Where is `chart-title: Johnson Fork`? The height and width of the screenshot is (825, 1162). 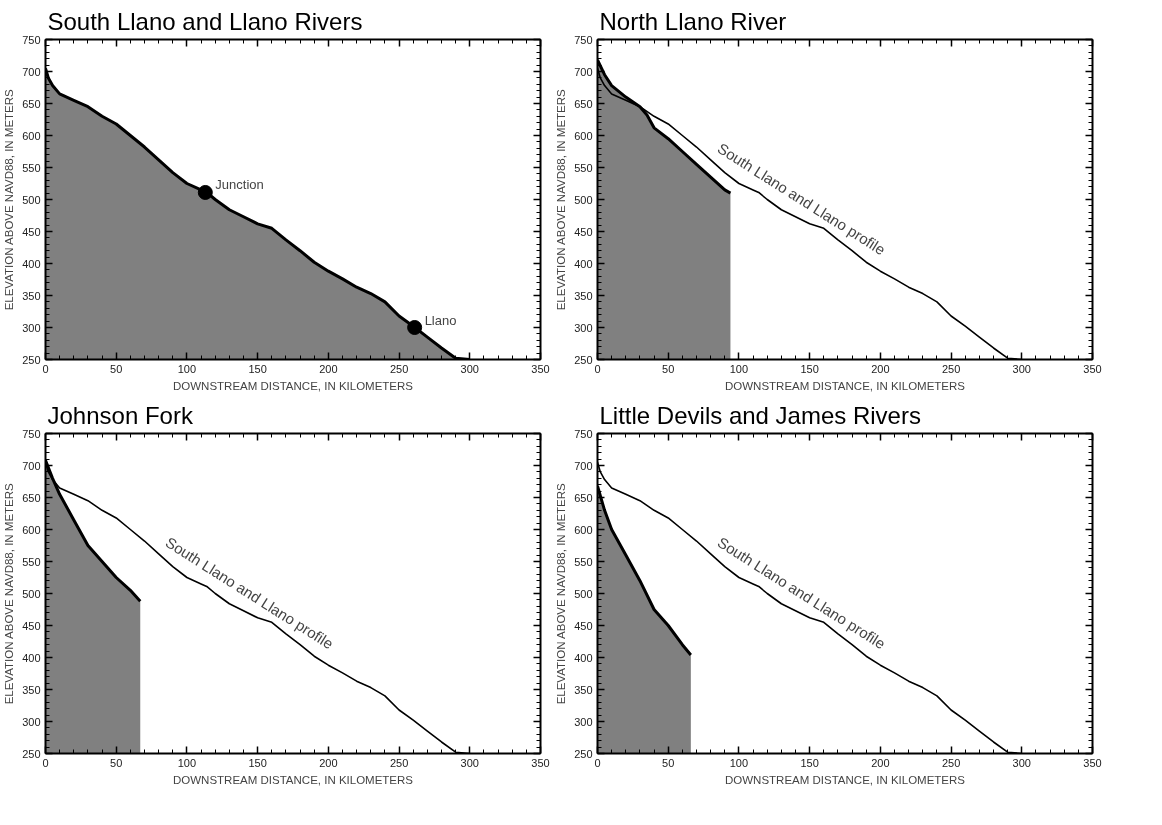
chart-title: Johnson Fork is located at coordinates (120, 415).